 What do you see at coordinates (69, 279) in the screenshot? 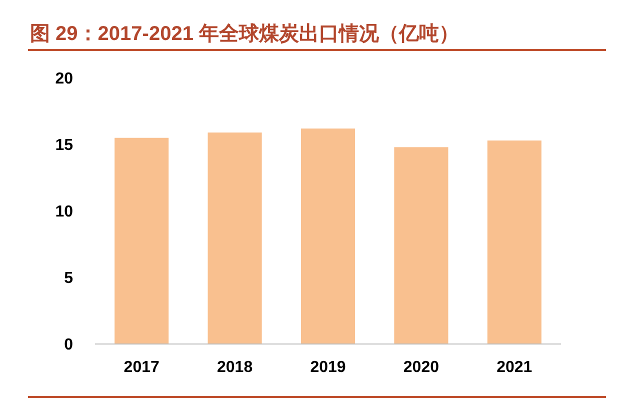
I see `y-tick-label: 5` at bounding box center [69, 279].